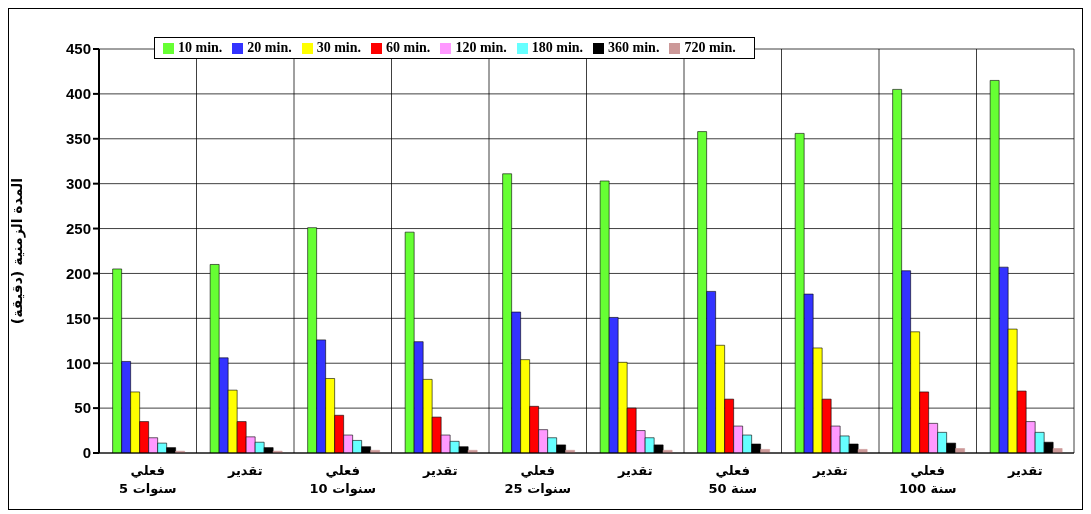 Image resolution: width=1091 pixels, height=514 pixels. What do you see at coordinates (339, 47) in the screenshot?
I see `legend-label: 30 min.` at bounding box center [339, 47].